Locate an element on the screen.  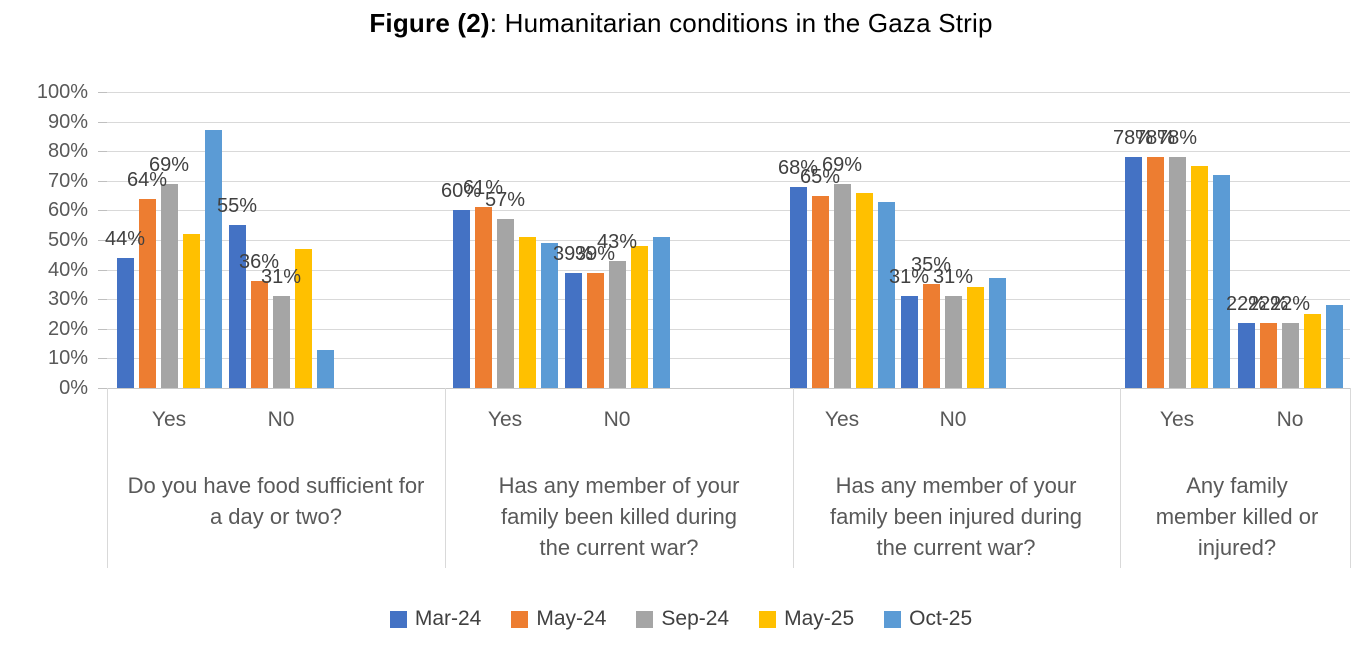
bar-value-label: 44% is located at coordinates (125, 238).